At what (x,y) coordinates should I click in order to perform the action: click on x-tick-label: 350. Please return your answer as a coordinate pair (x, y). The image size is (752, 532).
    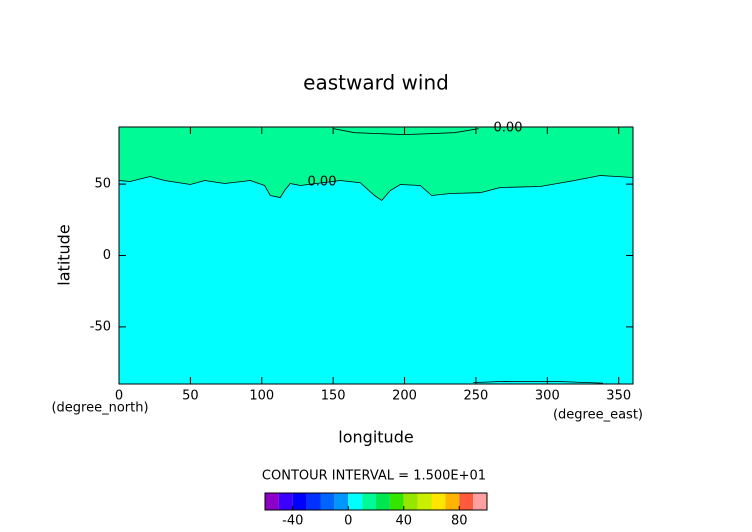
    Looking at the image, I should click on (618, 396).